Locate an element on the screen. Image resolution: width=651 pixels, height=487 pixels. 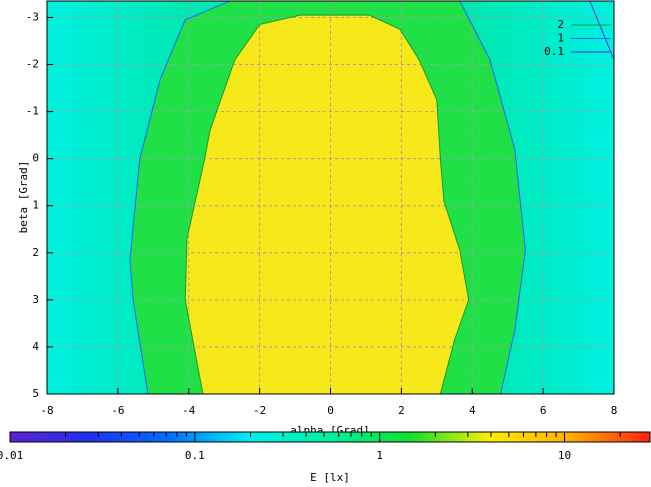
colorbar is located at coordinates (330, 437).